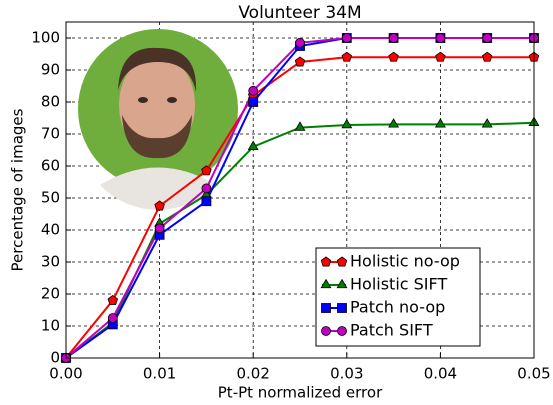  What do you see at coordinates (50, 230) in the screenshot?
I see `y-tick-label: 40` at bounding box center [50, 230].